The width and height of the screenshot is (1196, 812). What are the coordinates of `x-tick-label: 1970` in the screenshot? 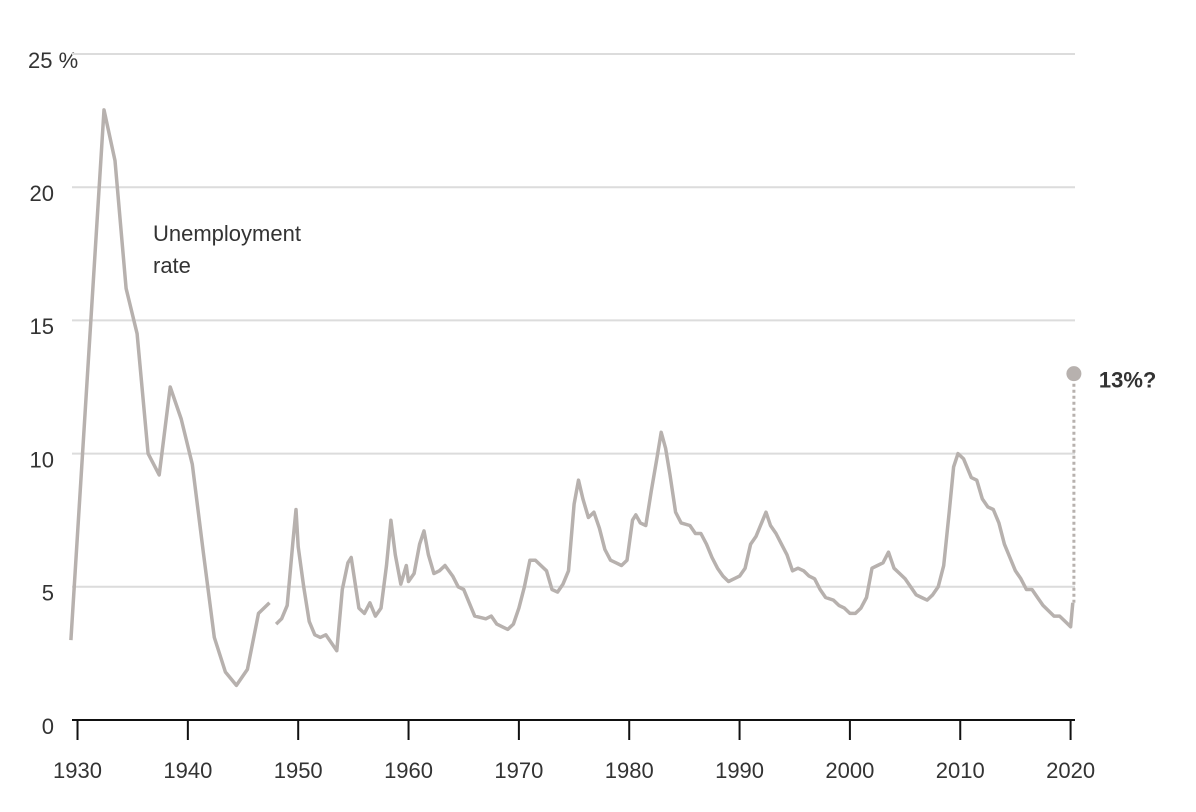 It's located at (518, 770).